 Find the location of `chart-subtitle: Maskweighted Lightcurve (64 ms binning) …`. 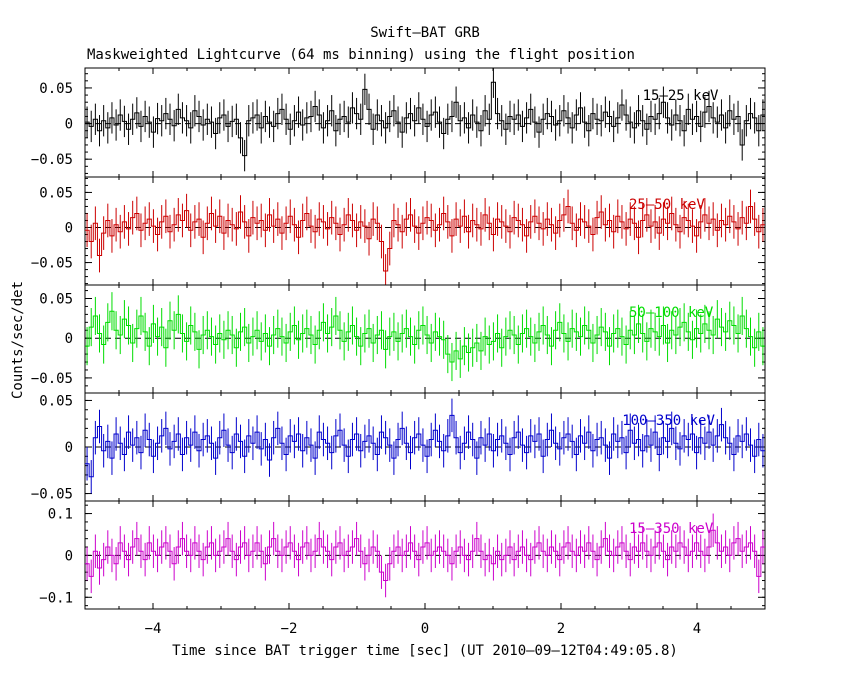

chart-subtitle: Maskweighted Lightcurve (64 ms binning) … is located at coordinates (361, 55).